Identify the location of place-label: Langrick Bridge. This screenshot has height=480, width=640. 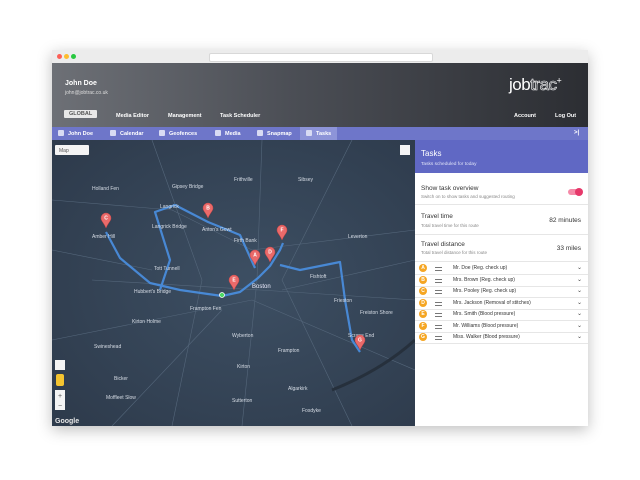
(169, 227).